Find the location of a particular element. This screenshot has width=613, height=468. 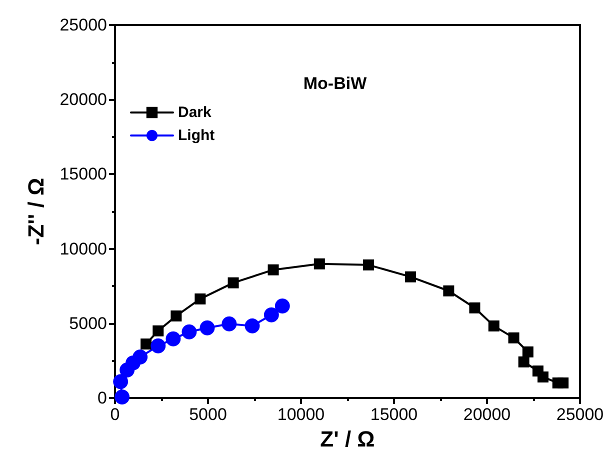

x-tick-label: 15000 is located at coordinates (394, 414).